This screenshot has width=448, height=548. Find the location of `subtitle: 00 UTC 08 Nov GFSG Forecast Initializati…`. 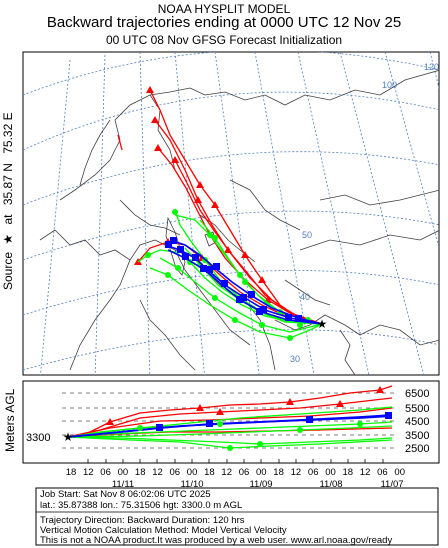

subtitle: 00 UTC 08 Nov GFSG Forecast Initializati… is located at coordinates (224, 40).